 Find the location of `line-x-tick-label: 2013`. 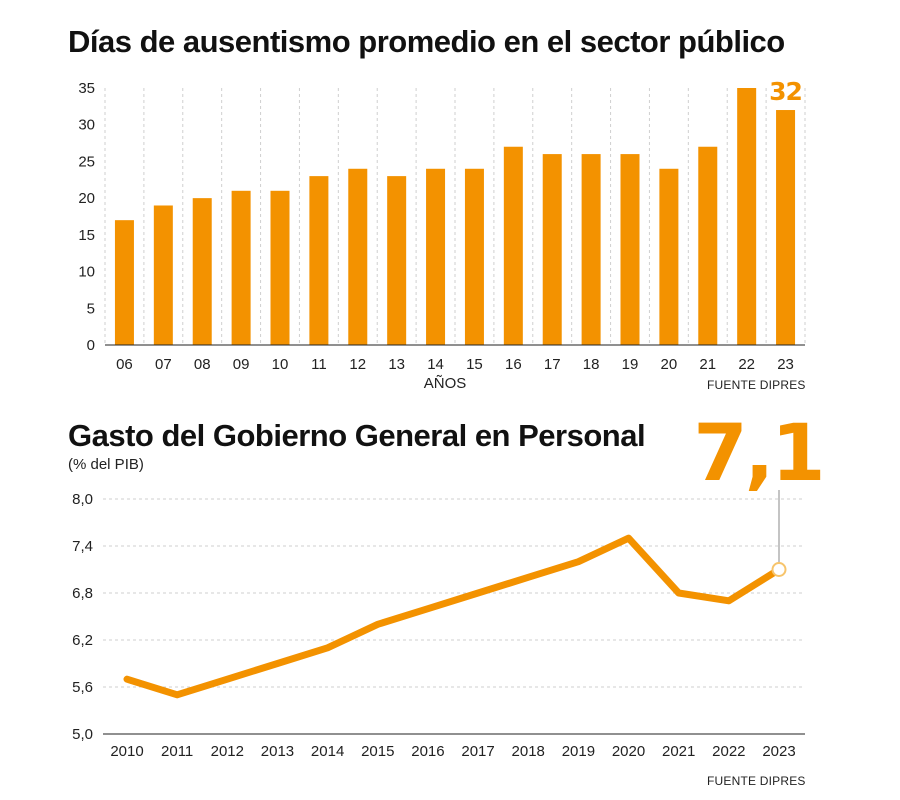

line-x-tick-label: 2013 is located at coordinates (277, 751).